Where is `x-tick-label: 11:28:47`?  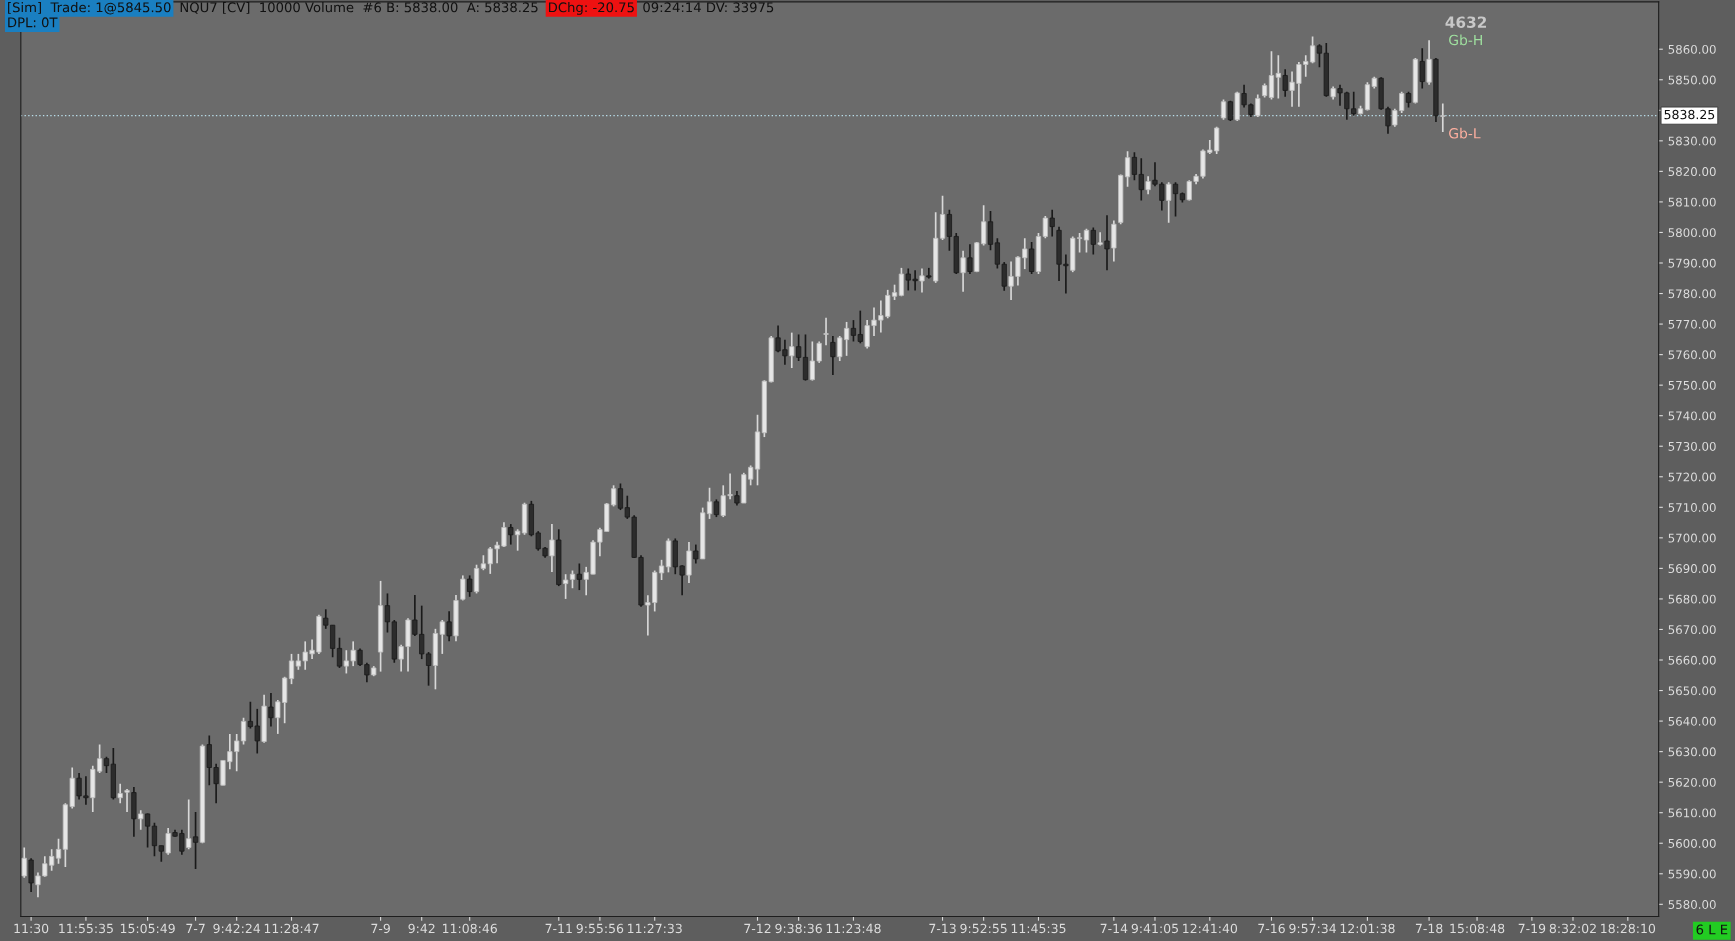
x-tick-label: 11:28:47 is located at coordinates (291, 928).